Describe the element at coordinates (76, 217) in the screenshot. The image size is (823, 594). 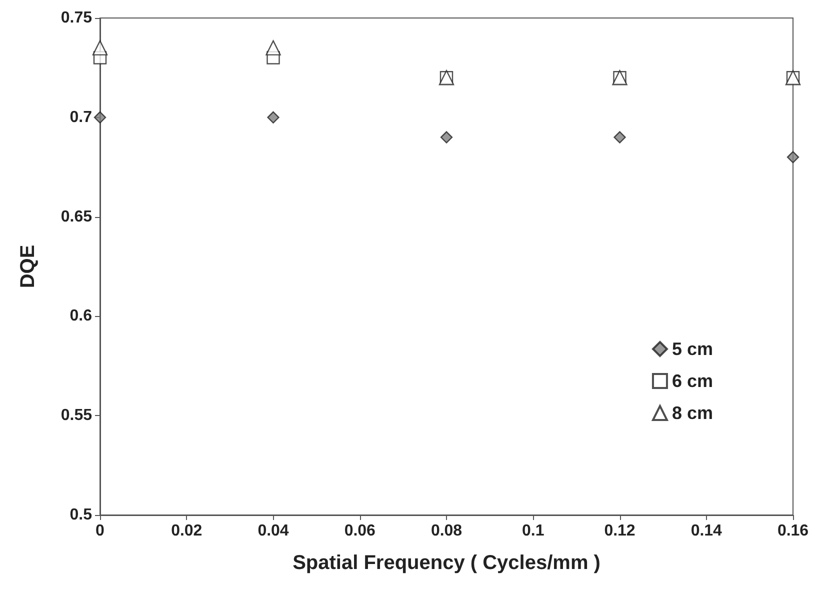
I see `y-tick-label: 0.65` at that location.